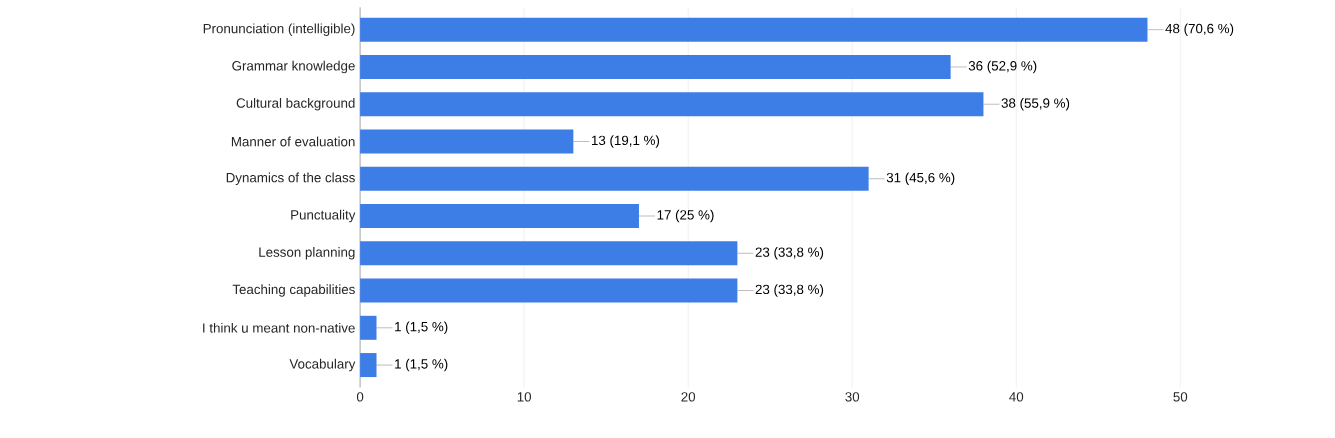 The image size is (1335, 438). What do you see at coordinates (1002, 67) in the screenshot?
I see `data-label: 36 (52,9 %)` at bounding box center [1002, 67].